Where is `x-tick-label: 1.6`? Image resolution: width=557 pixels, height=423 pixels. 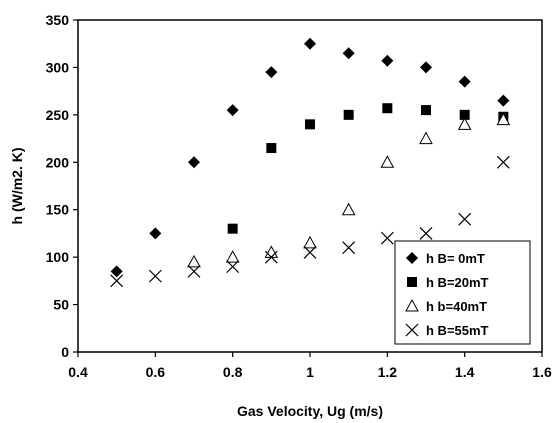
x-tick-label: 1.6 is located at coordinates (542, 372).